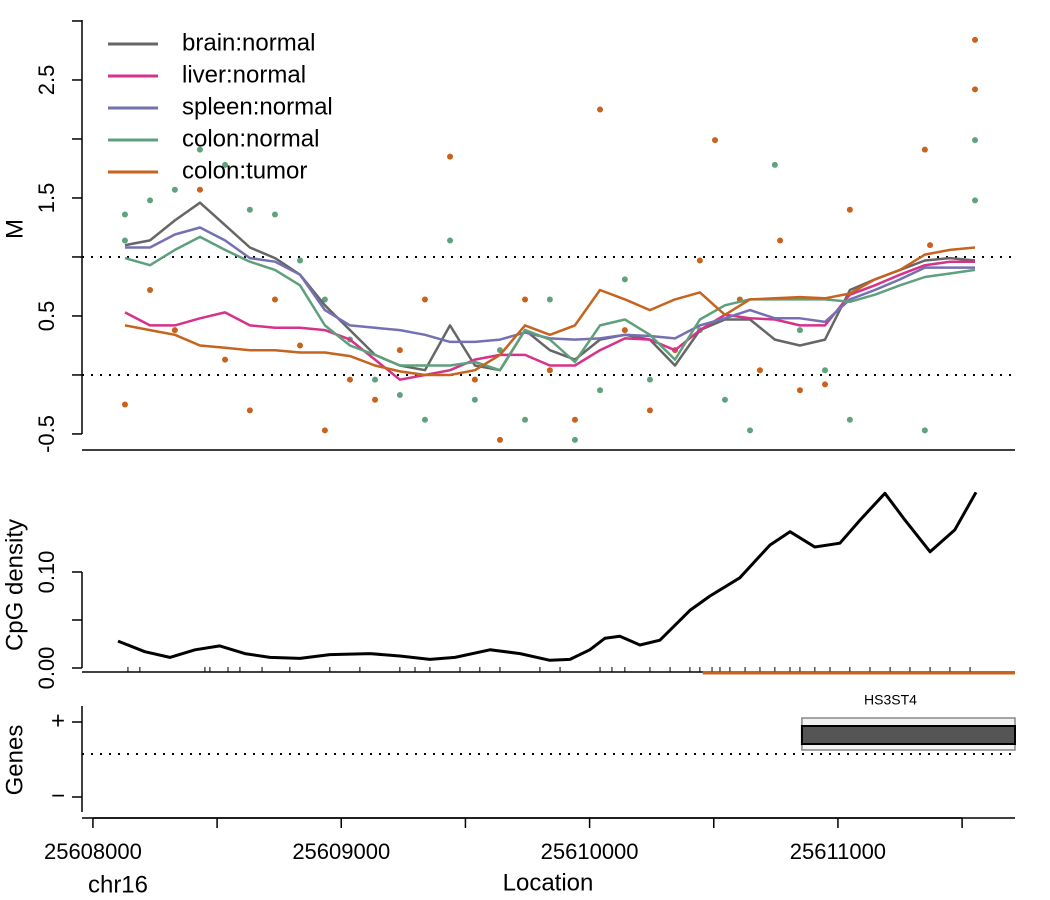 This screenshot has height=900, width=1050. Describe the element at coordinates (58, 720) in the screenshot. I see `strand-label: +` at that location.